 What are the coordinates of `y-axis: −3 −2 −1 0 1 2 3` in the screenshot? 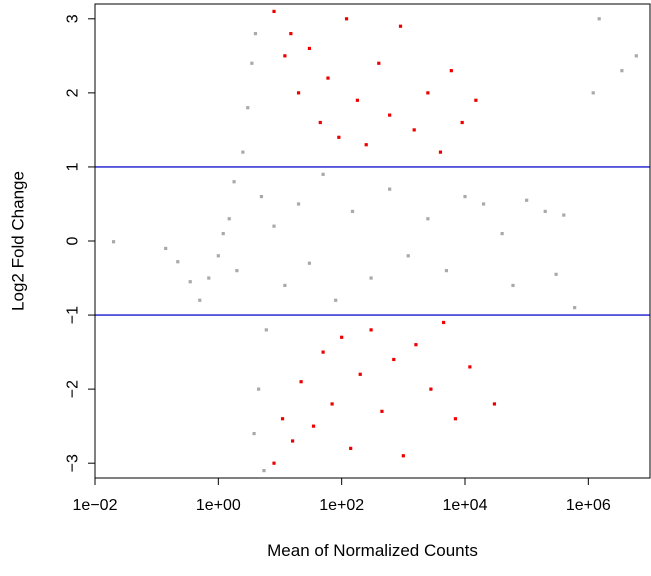 It's located at (80, 243).